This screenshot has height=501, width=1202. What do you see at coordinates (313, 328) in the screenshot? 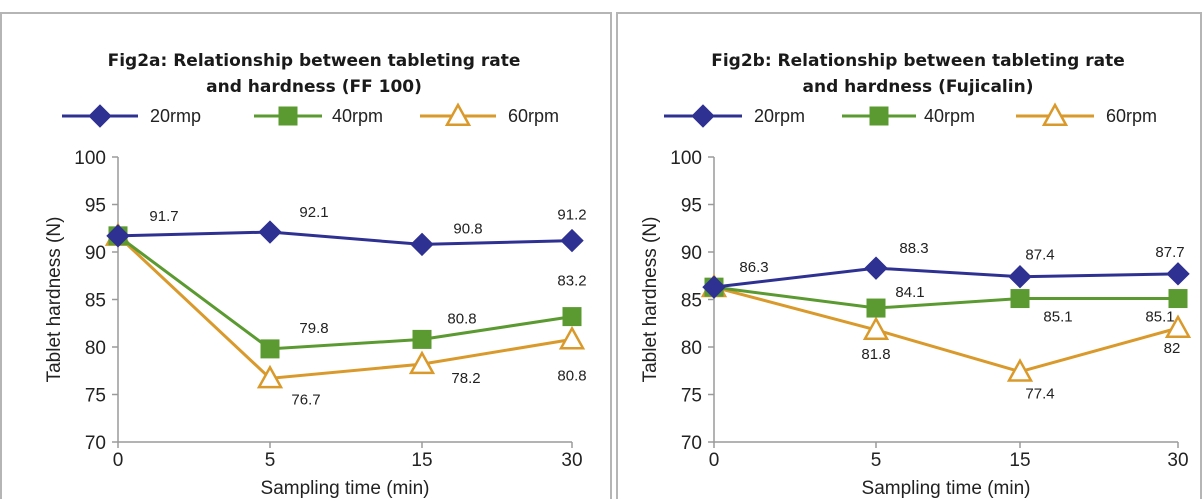
I see `data-label: 79.8` at bounding box center [313, 328].